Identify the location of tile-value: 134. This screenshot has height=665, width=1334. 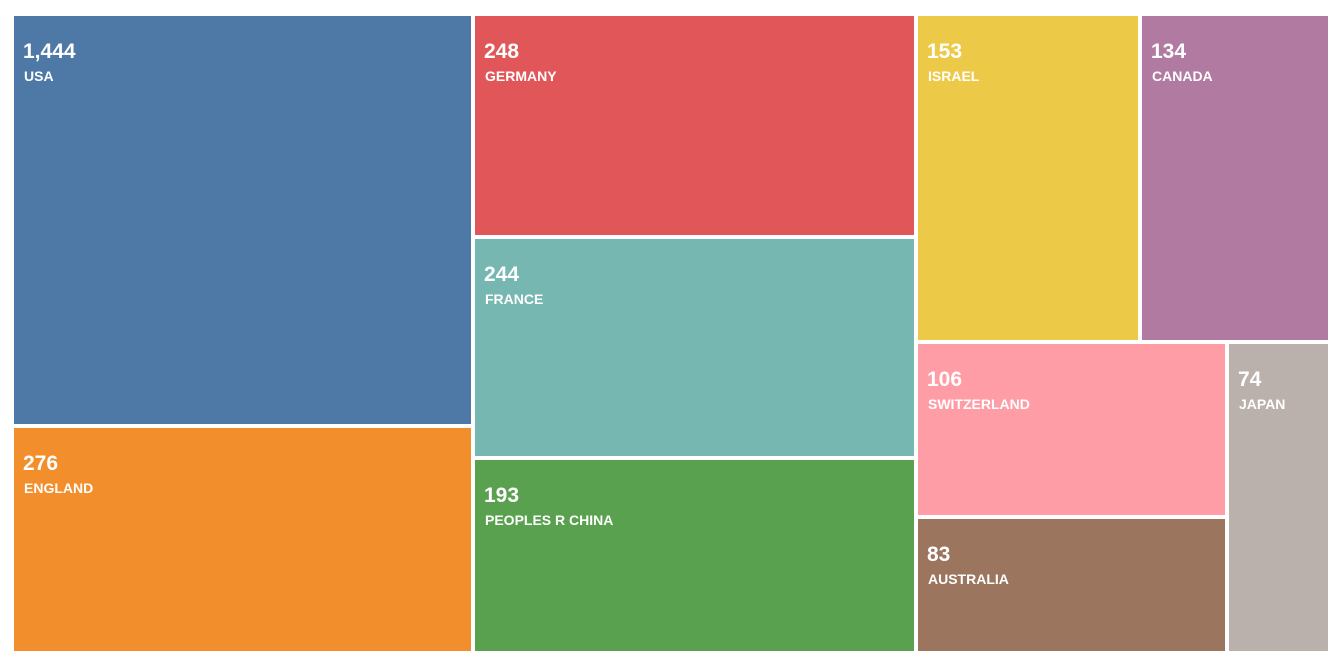
(1169, 51).